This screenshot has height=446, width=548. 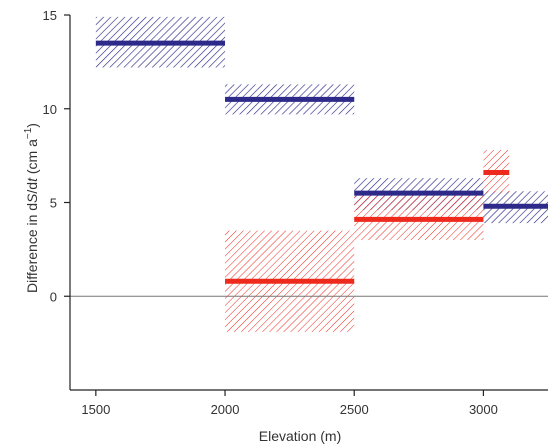 I want to click on y-axis-label: Difference in dS/dt (cm a−1), so click(x=31, y=208).